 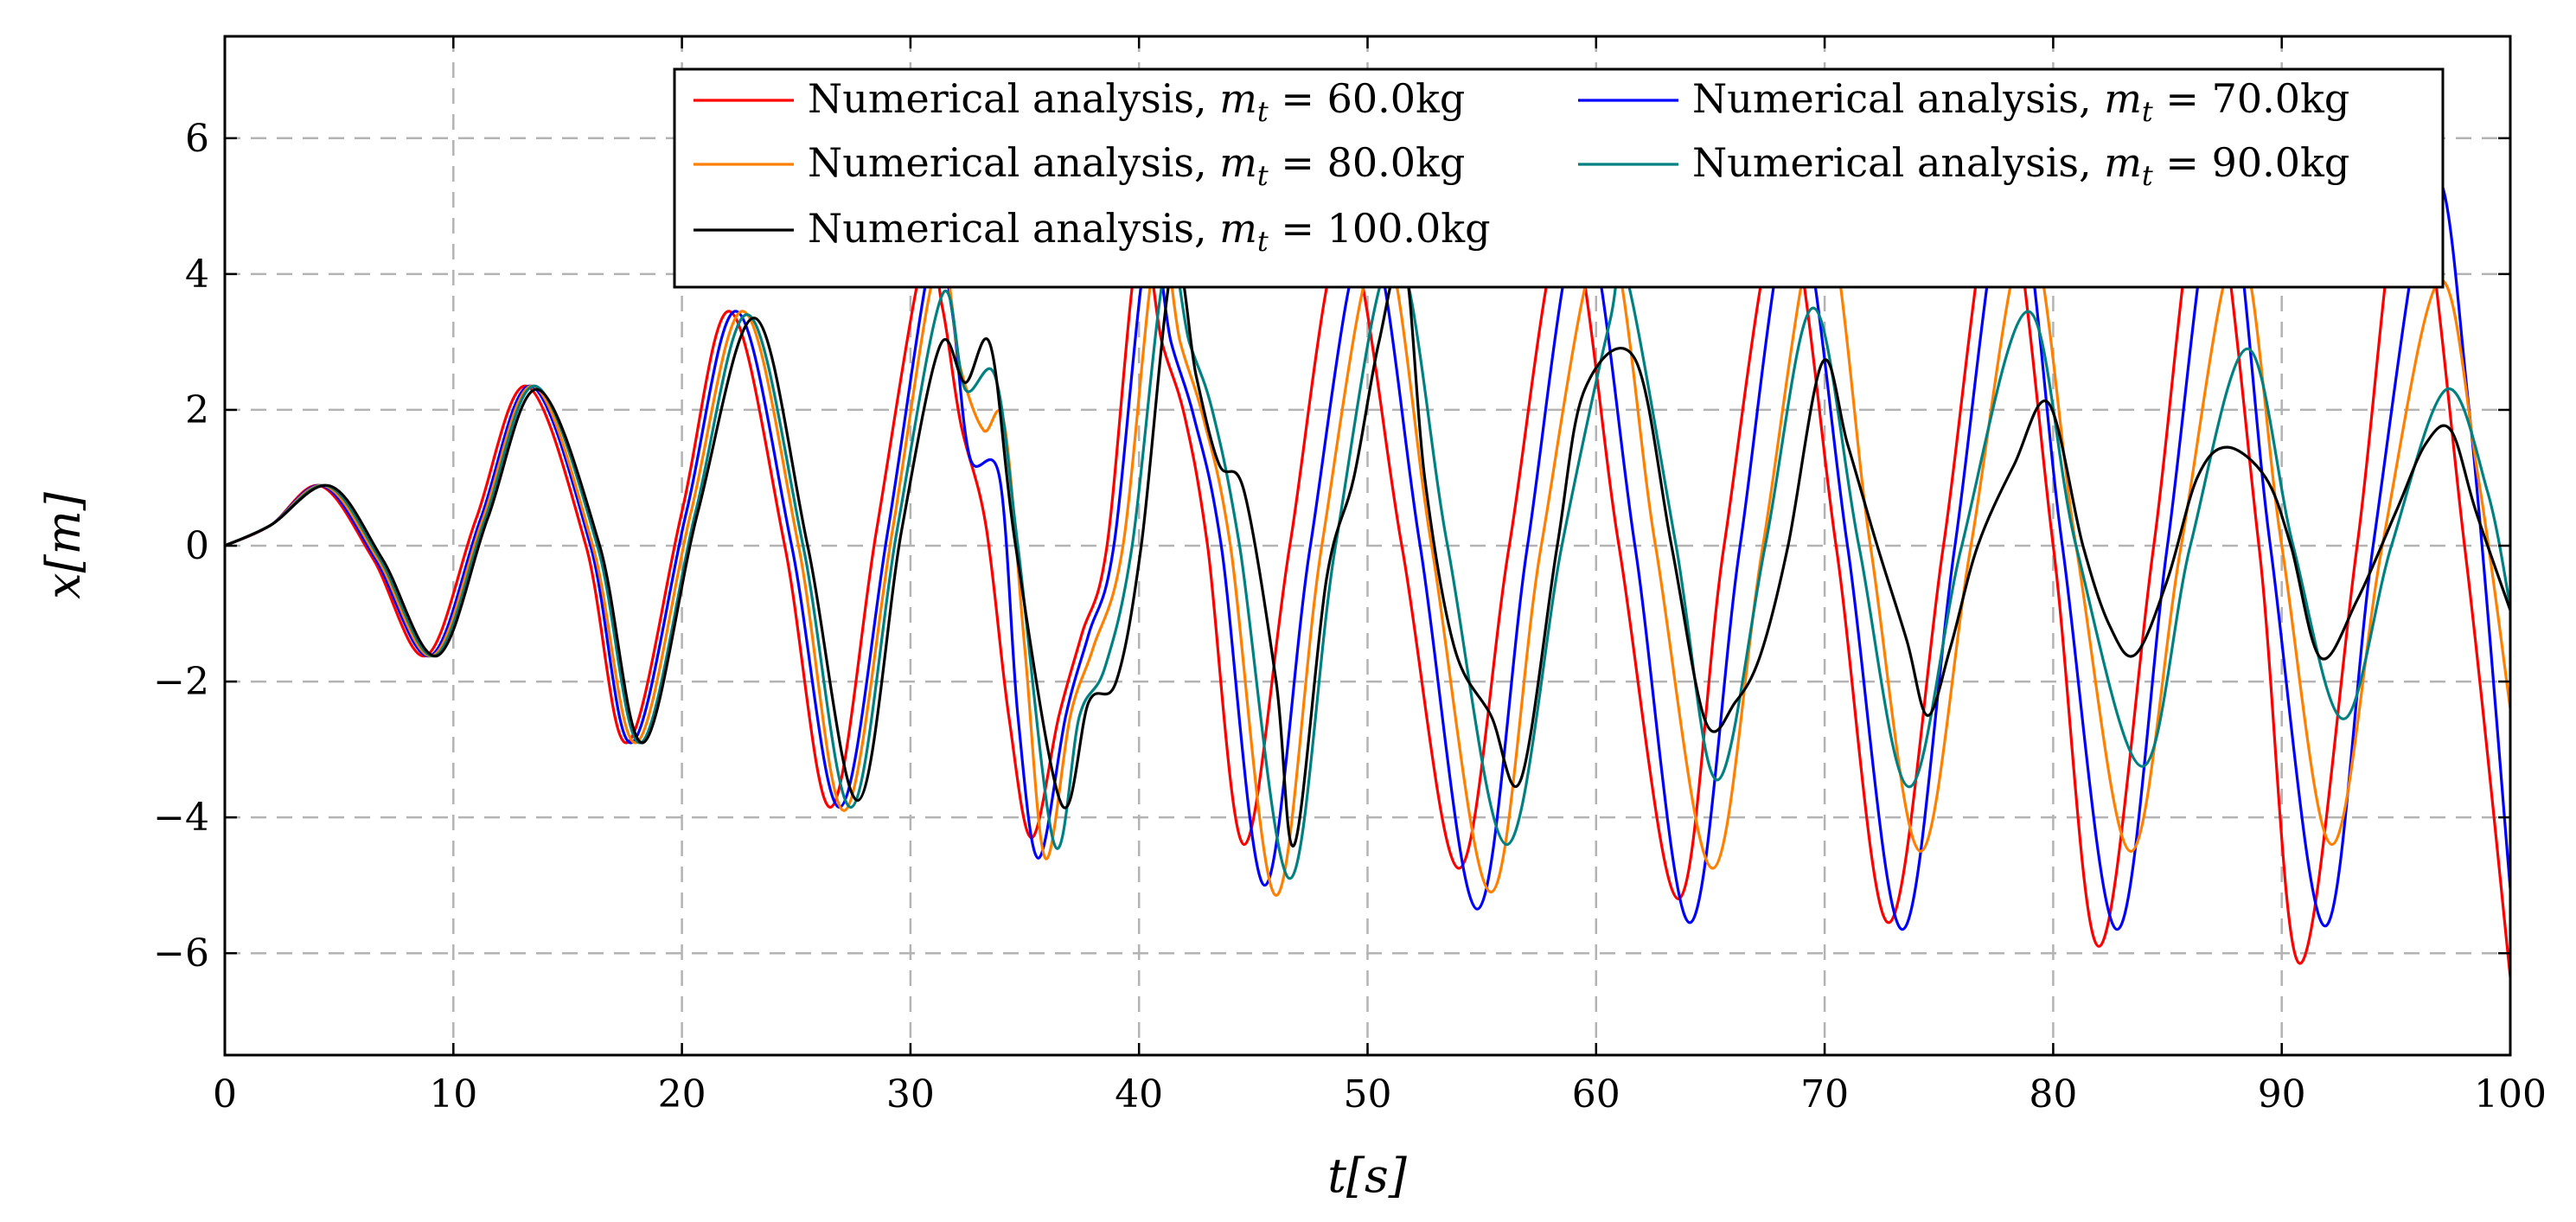 I want to click on legend-box, so click(x=1559, y=178).